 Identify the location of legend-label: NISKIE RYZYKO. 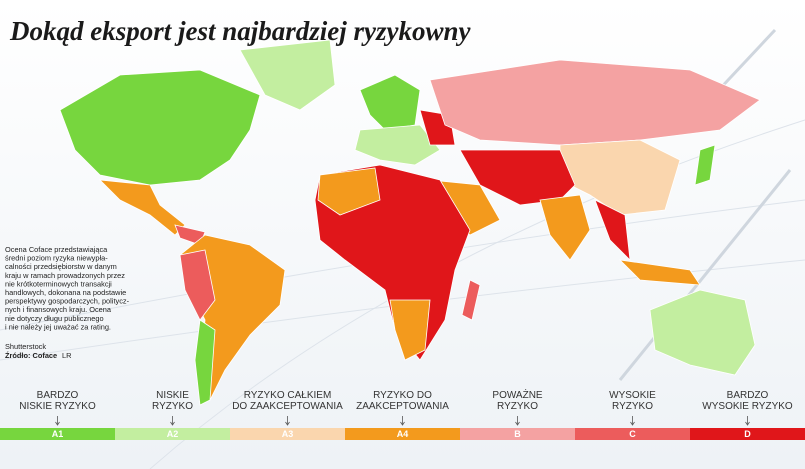
(57, 406).